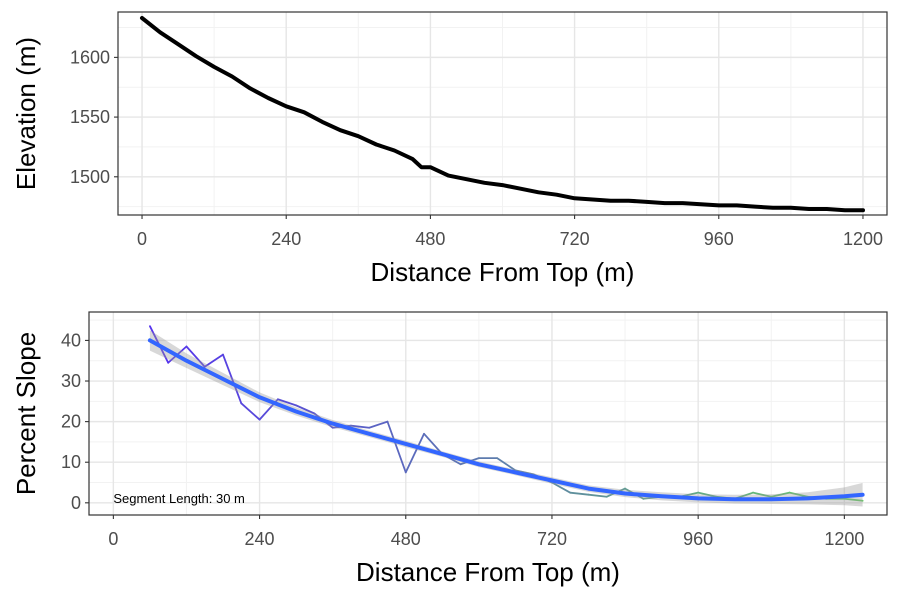  Describe the element at coordinates (260, 539) in the screenshot. I see `slope-x-tick-label: 240` at that location.